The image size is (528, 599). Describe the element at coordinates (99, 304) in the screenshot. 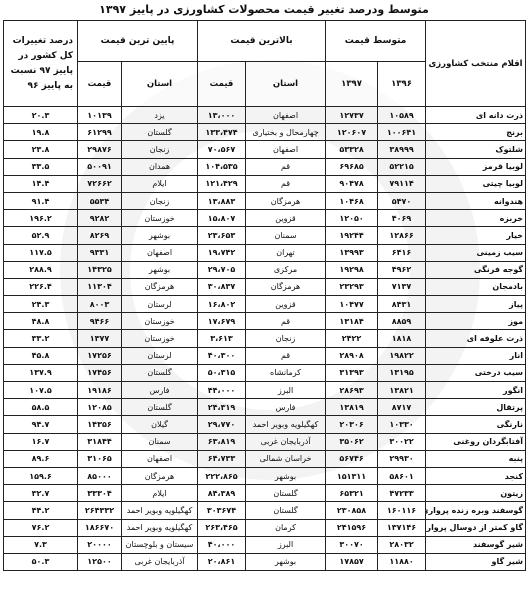

I see `min-price-cell: ۸۰۰۳` at that location.